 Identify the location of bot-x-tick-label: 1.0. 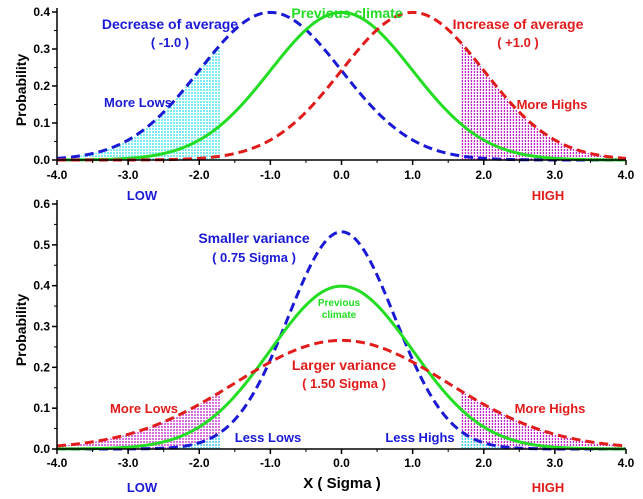
(412, 463).